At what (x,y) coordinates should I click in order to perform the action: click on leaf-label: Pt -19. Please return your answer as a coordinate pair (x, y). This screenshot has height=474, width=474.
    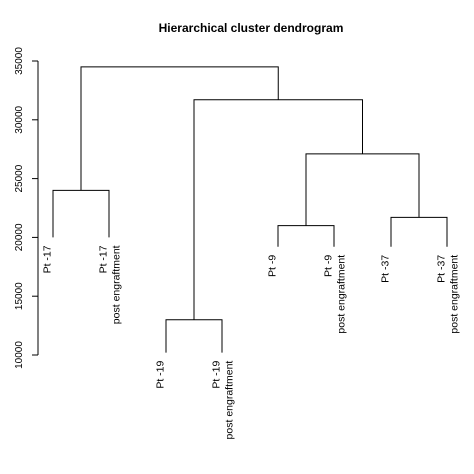
    Looking at the image, I should click on (161, 374).